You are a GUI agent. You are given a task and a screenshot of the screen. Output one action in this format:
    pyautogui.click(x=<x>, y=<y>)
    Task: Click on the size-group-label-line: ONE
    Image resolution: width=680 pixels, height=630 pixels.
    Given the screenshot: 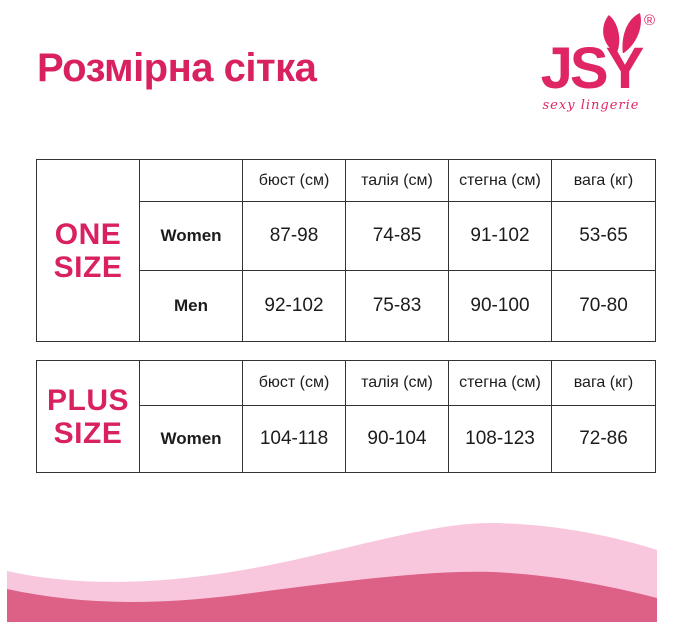 What is the action you would take?
    pyautogui.click(x=88, y=234)
    